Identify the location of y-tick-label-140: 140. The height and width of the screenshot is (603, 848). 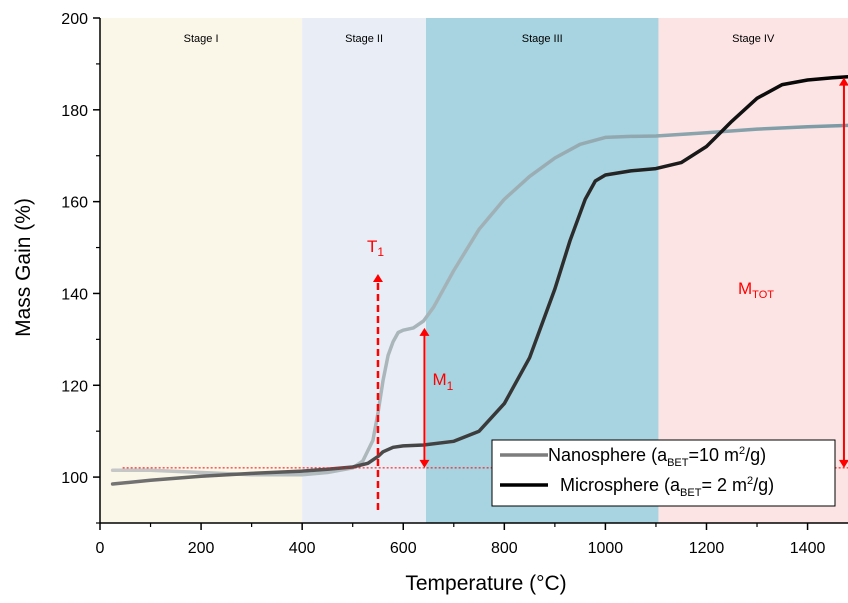
(74, 294).